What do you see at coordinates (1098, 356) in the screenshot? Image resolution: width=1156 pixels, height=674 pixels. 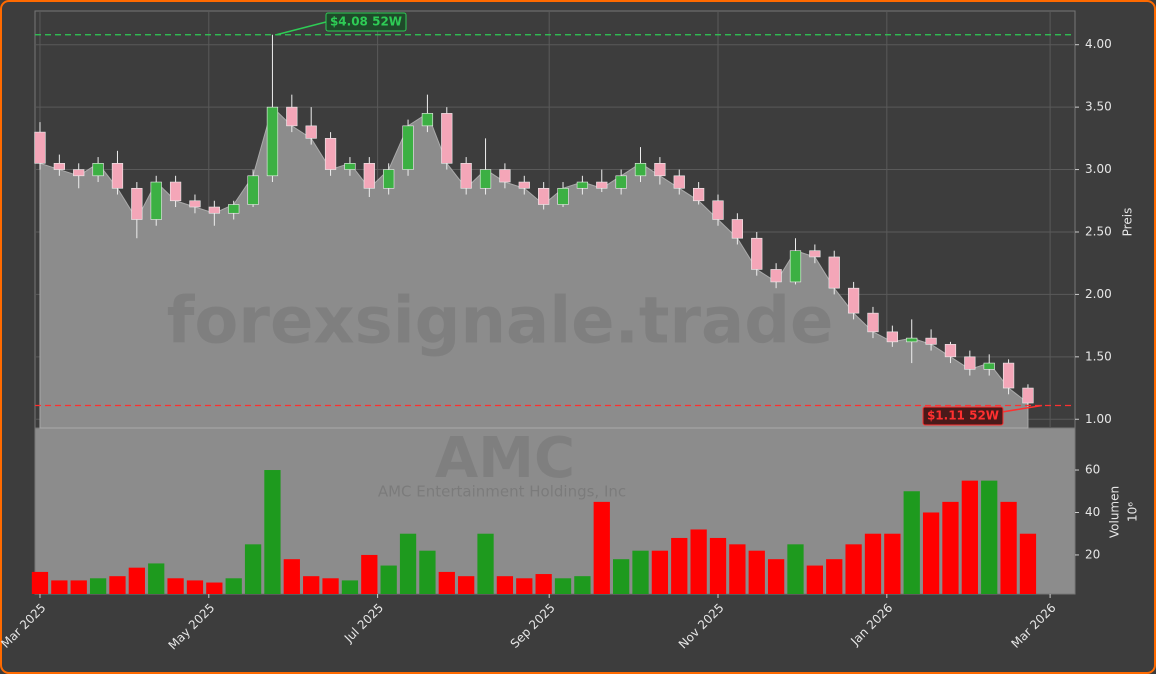 I see `y-tick-label: 1.50` at bounding box center [1098, 356].